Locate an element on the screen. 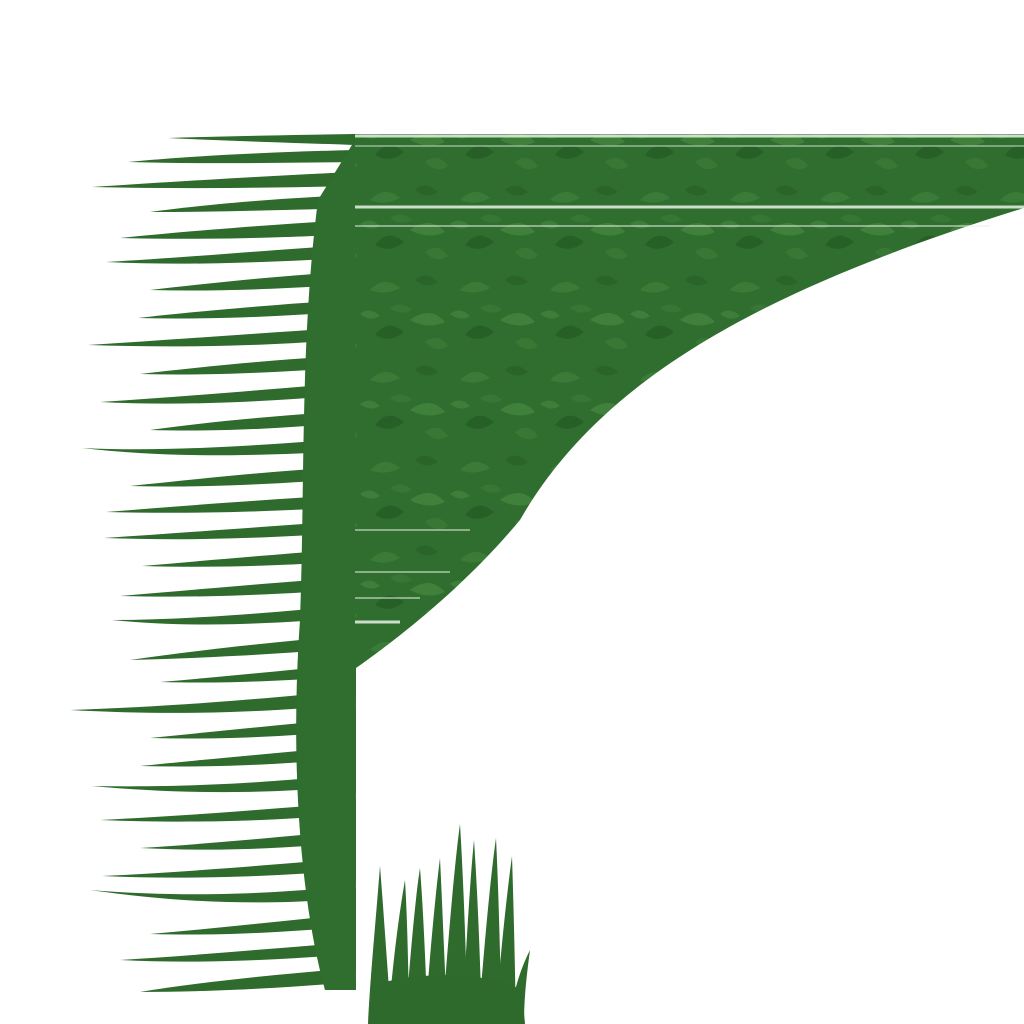 The width and height of the screenshot is (1024, 1024). grass-tuft-sprite is located at coordinates (449, 924).